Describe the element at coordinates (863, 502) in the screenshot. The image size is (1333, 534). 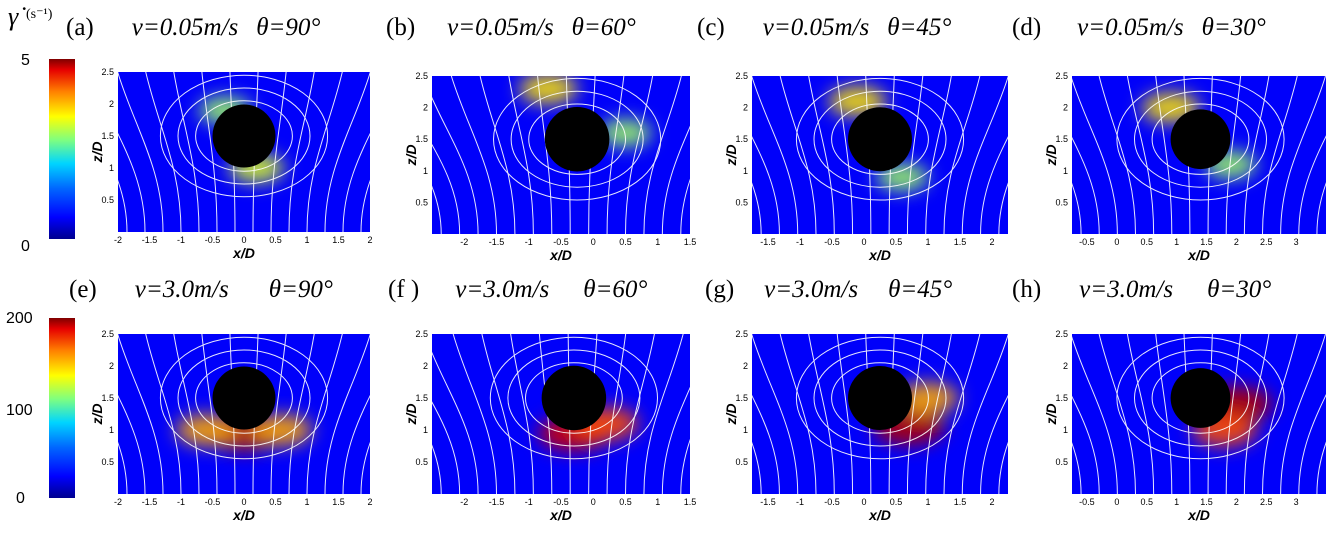
I see `x-tick-label: 0` at that location.